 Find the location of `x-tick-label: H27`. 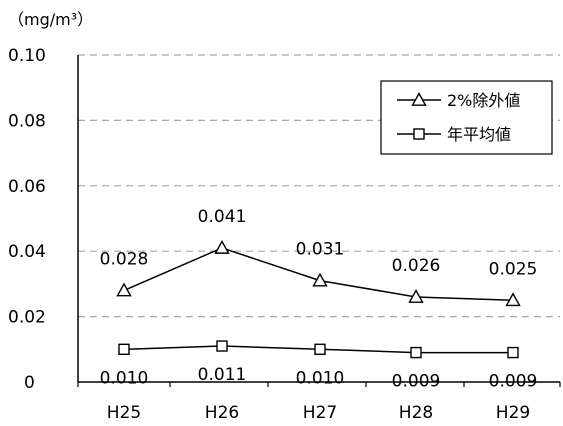

x-tick-label: H27 is located at coordinates (320, 413).